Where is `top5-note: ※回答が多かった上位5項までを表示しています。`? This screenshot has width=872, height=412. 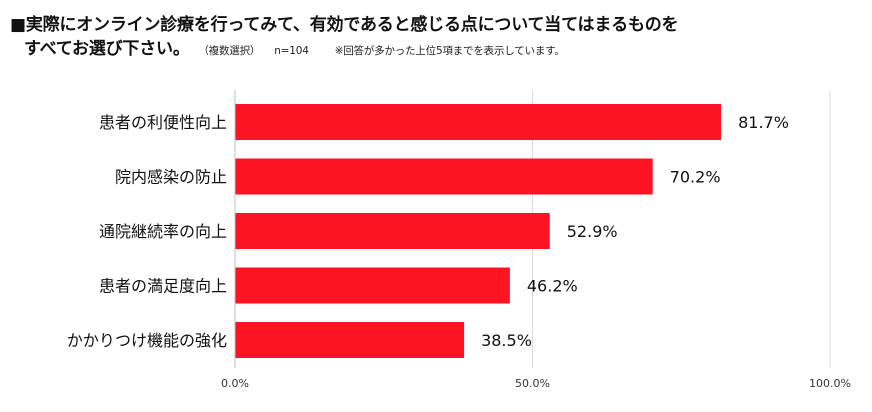
top5-note: ※回答が多かった上位5項までを表示しています。 is located at coordinates (449, 51).